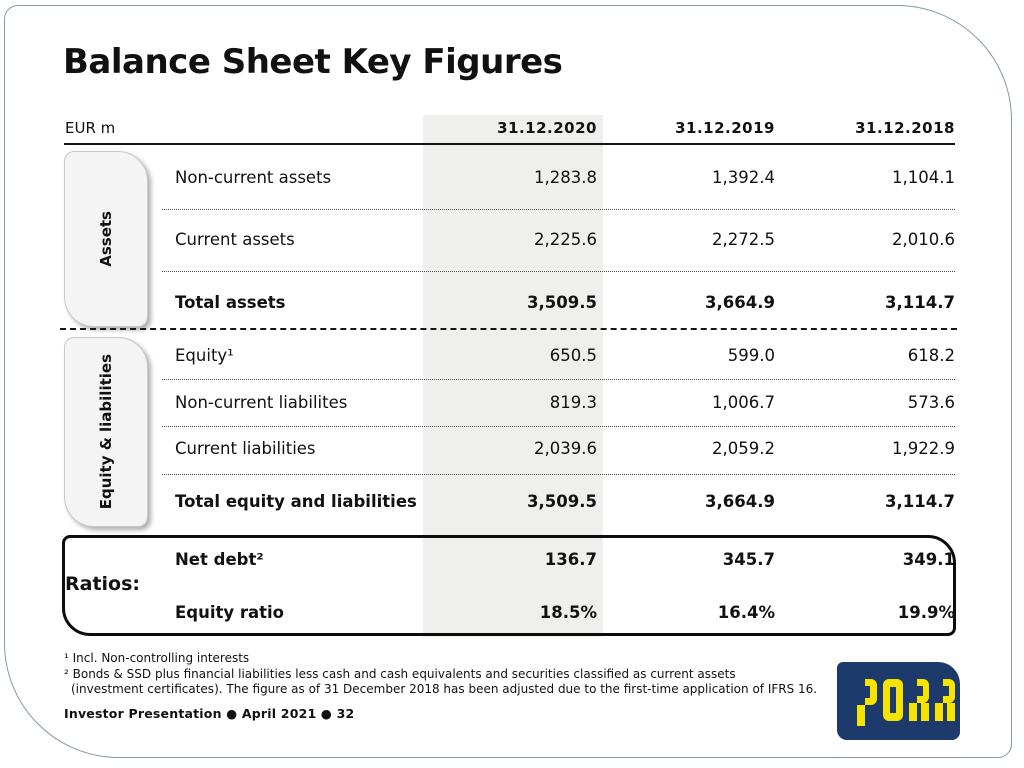 This screenshot has width=1024, height=768. Describe the element at coordinates (565, 177) in the screenshot. I see `row-value-2020: 1,283.8` at that location.